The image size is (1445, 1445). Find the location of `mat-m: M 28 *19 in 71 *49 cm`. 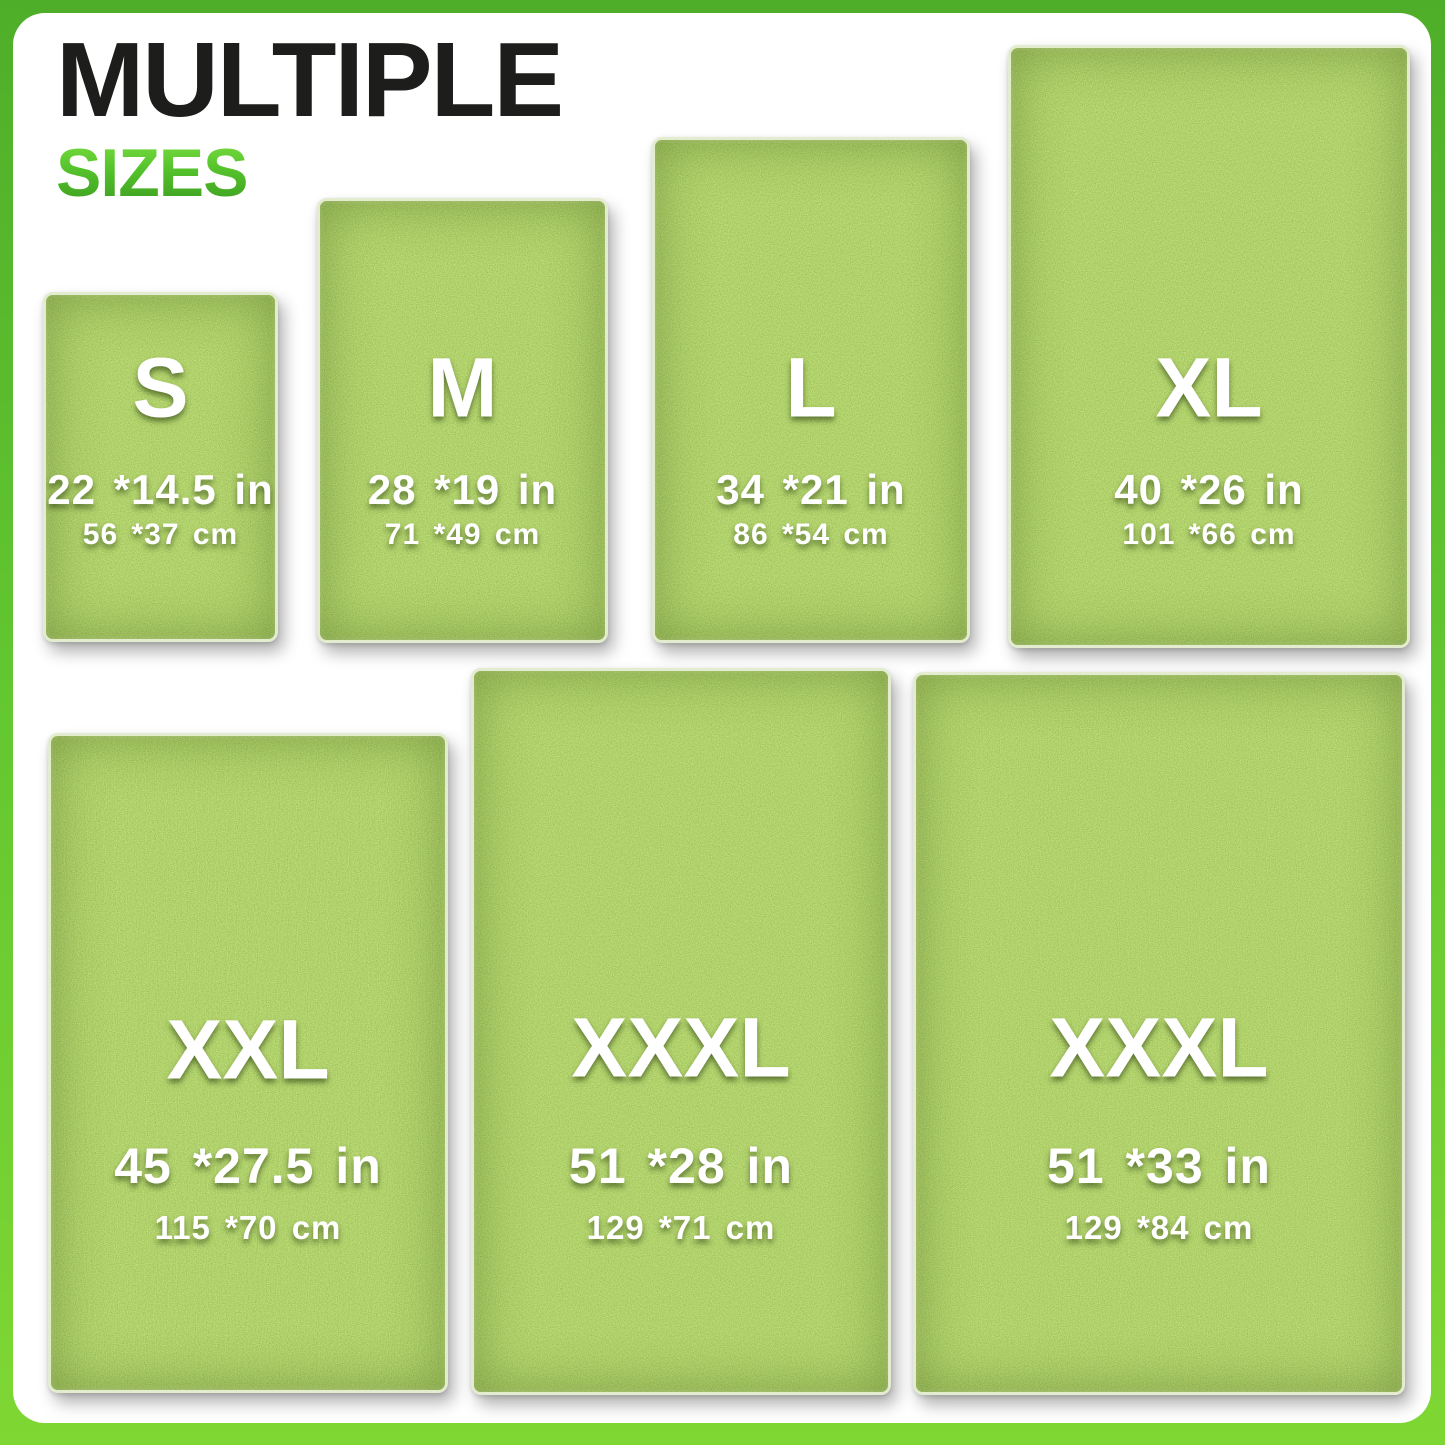

mat-m: M 28 *19 in 71 *49 cm is located at coordinates (462, 420).